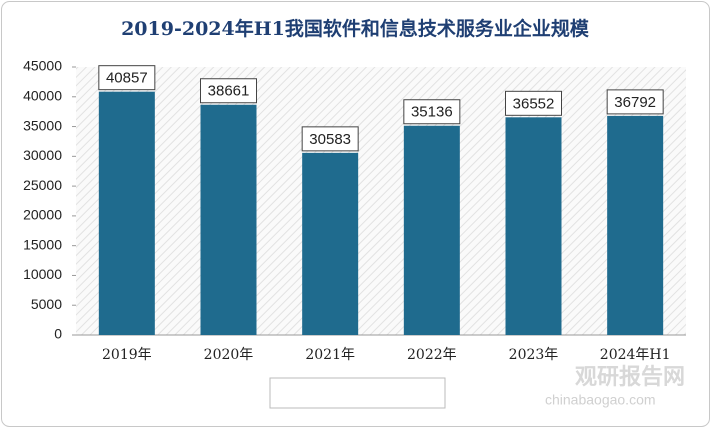 This screenshot has height=433, width=711. What do you see at coordinates (534, 355) in the screenshot?
I see `x-tick-label: 2023年` at bounding box center [534, 355].